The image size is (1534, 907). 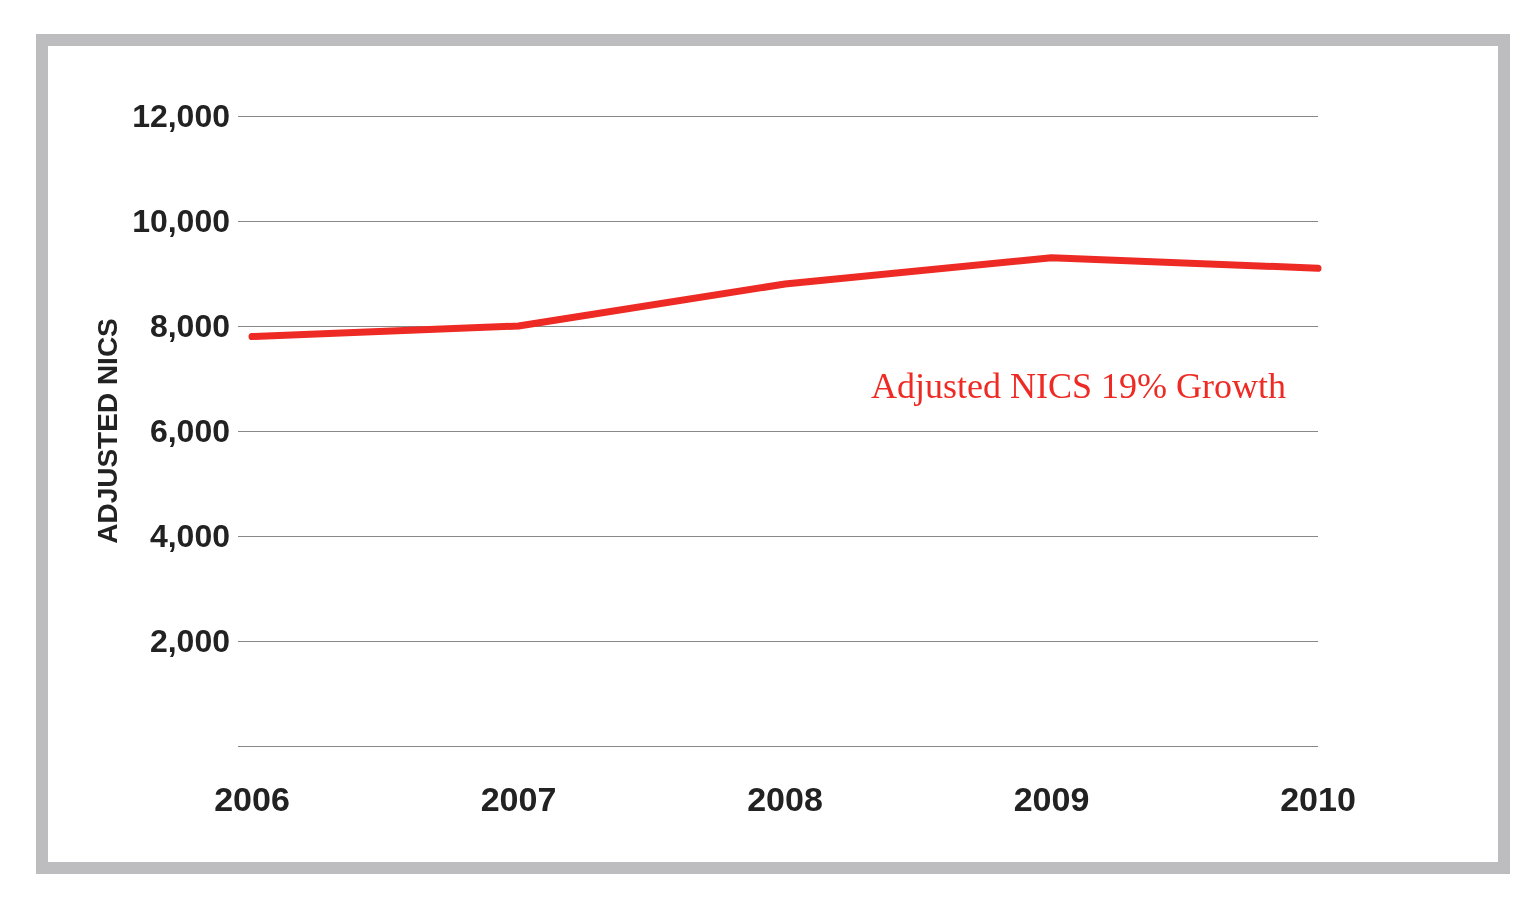 I want to click on x-tick-label: 2010, so click(x=1318, y=799).